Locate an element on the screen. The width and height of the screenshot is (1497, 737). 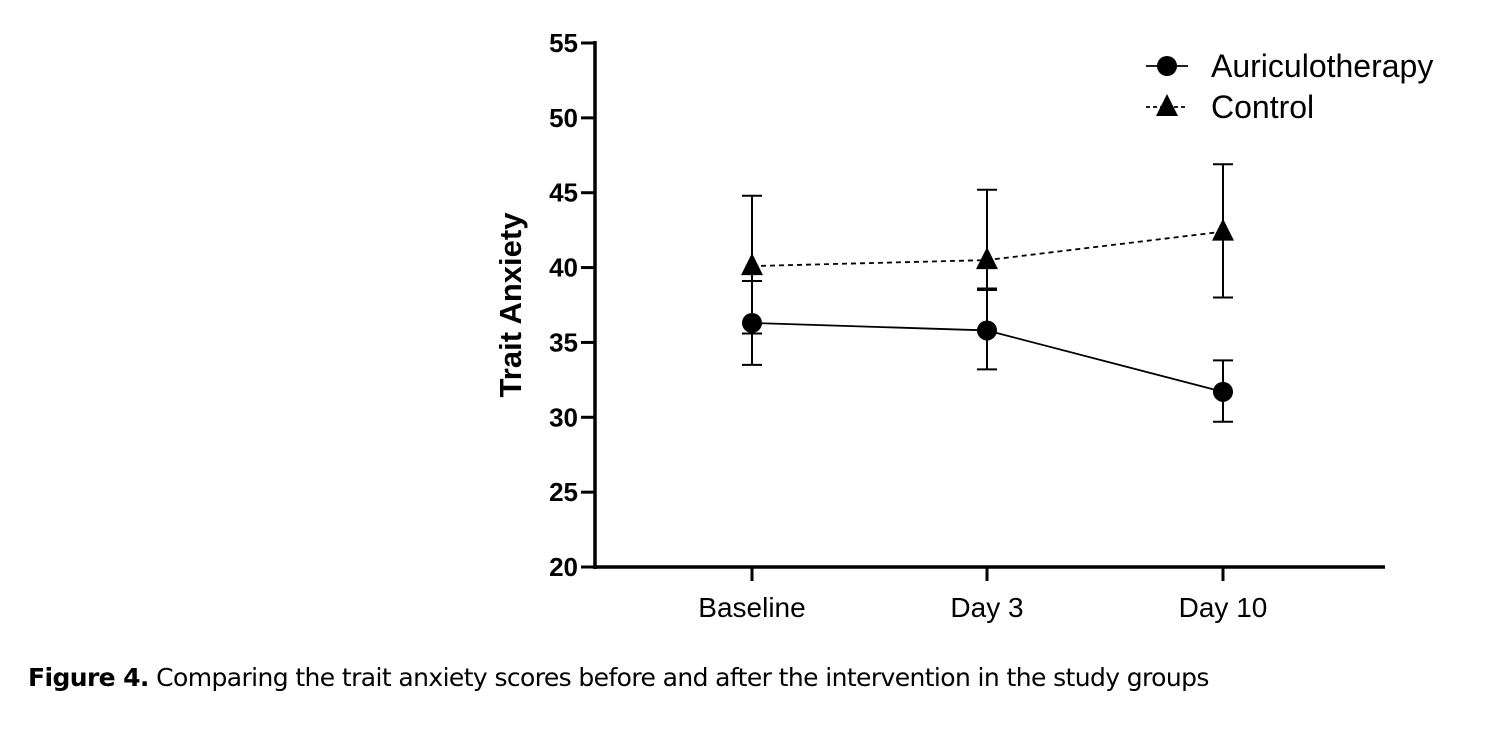
legend-item: Auriculotherapy is located at coordinates (1289, 66).